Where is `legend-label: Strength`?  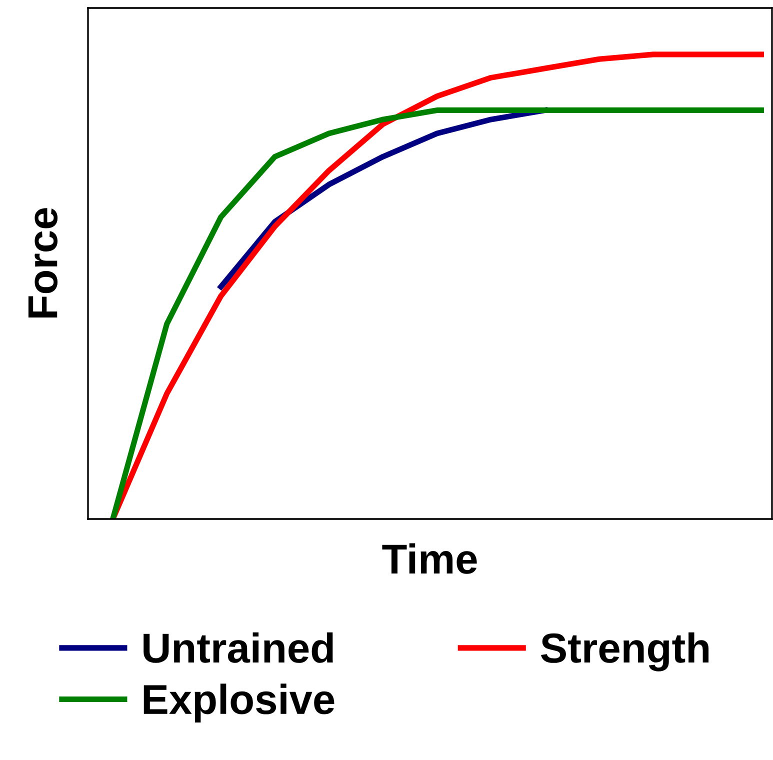 legend-label: Strength is located at coordinates (624, 652).